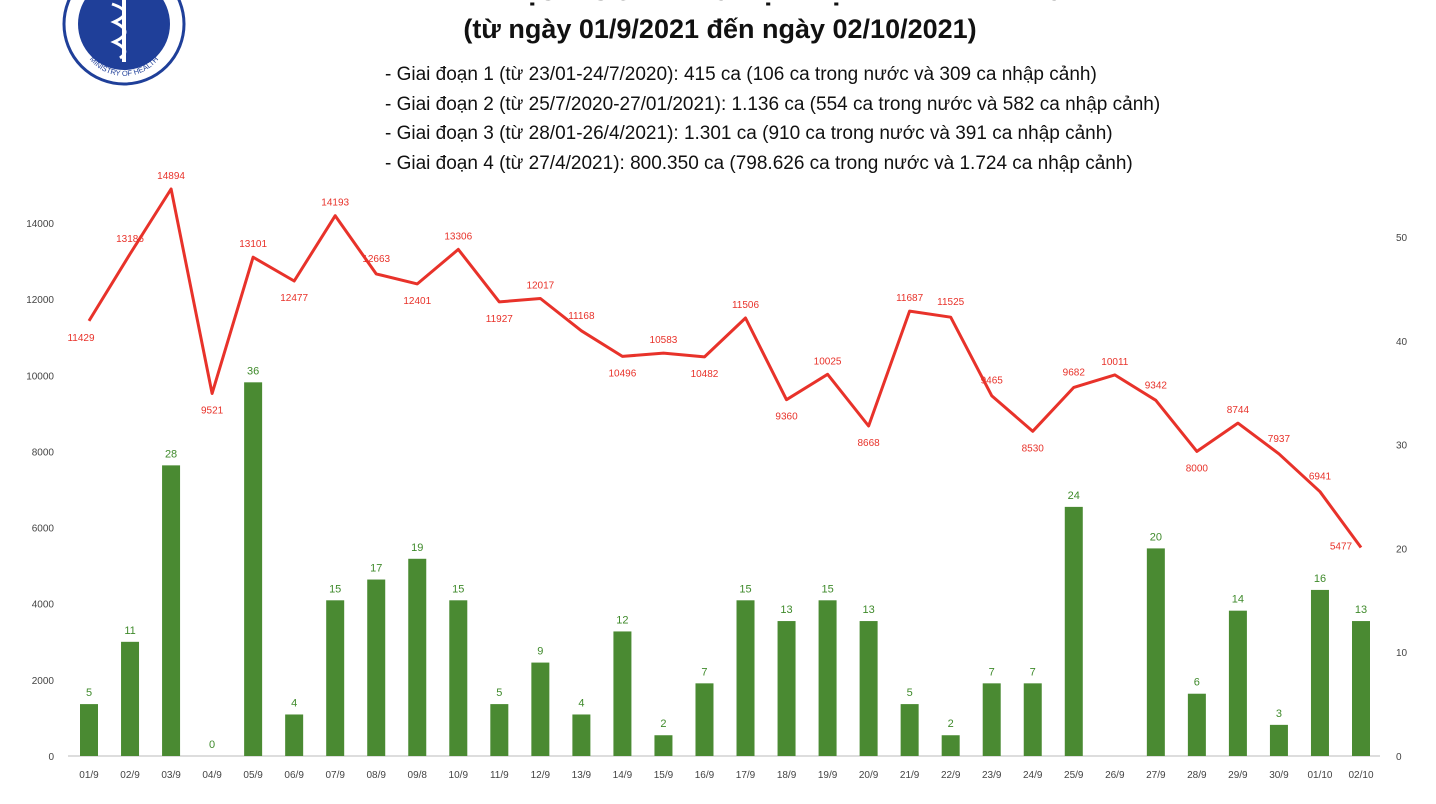  Describe the element at coordinates (376, 569) in the screenshot. I see `bar-data-label: 17` at that location.